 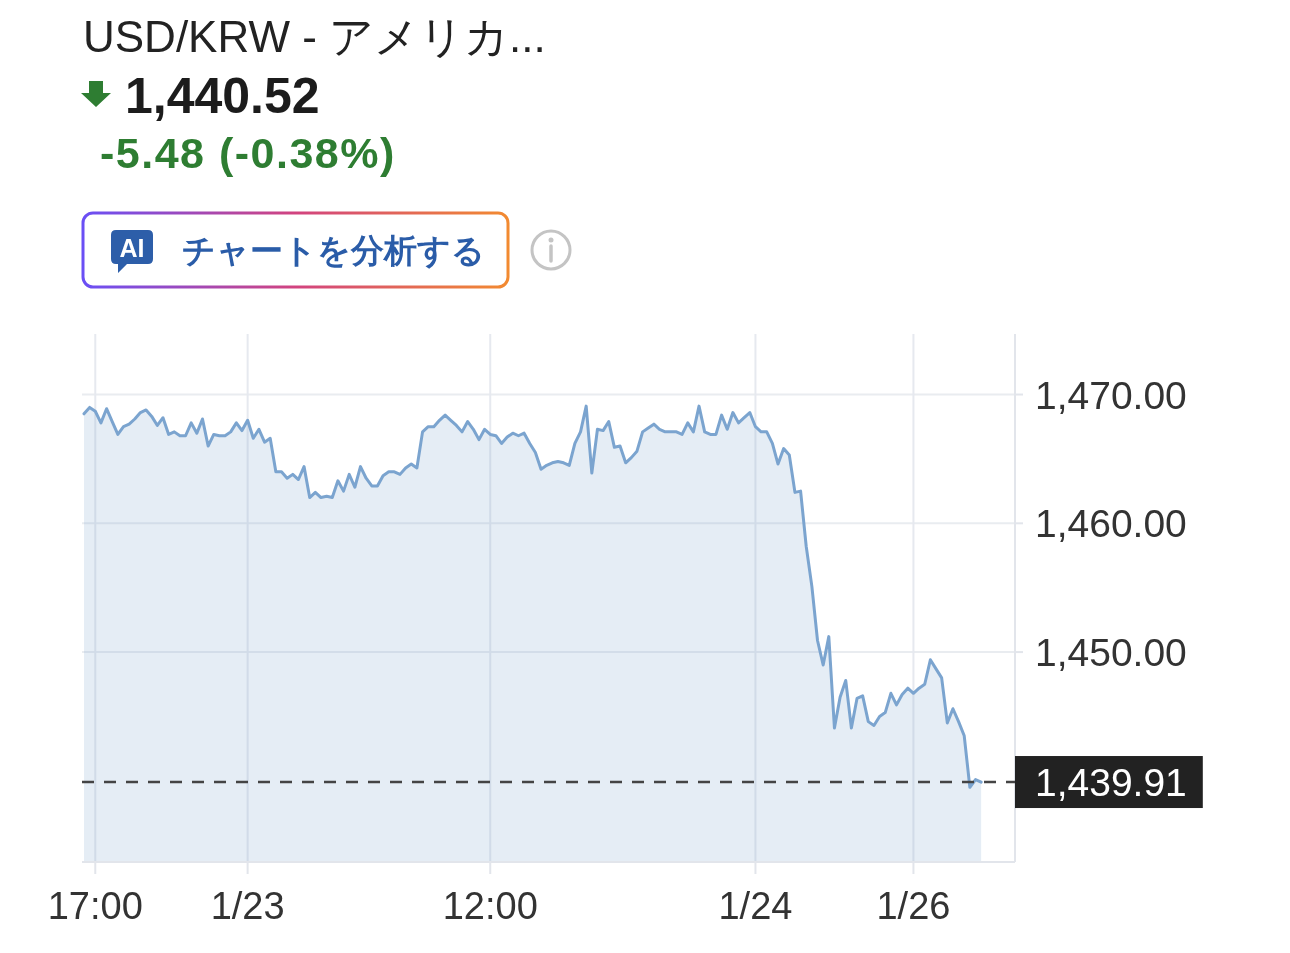 What do you see at coordinates (132, 248) in the screenshot?
I see `badge-text: AI` at bounding box center [132, 248].